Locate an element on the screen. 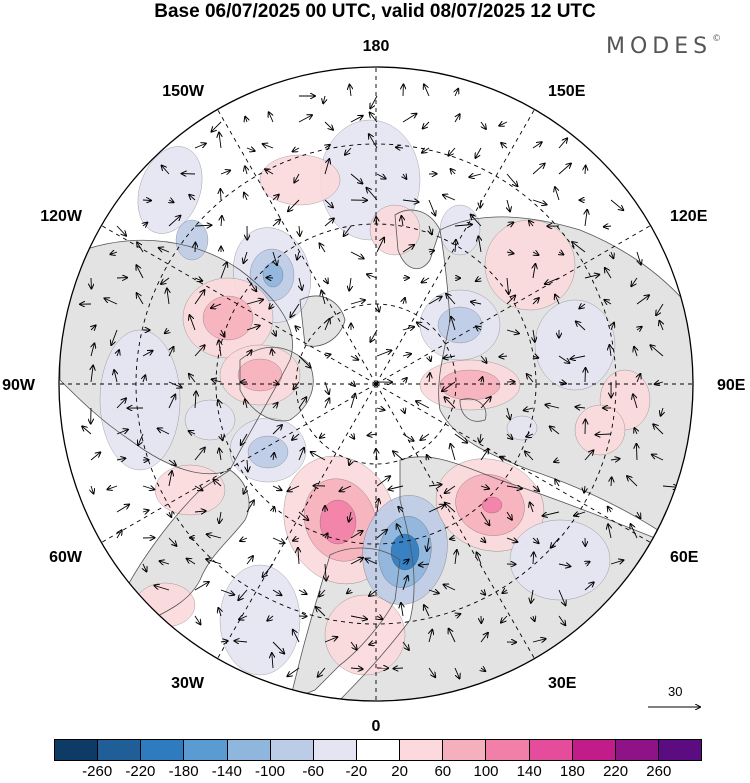 The image size is (750, 783). longitude-label: 30E is located at coordinates (562, 683).